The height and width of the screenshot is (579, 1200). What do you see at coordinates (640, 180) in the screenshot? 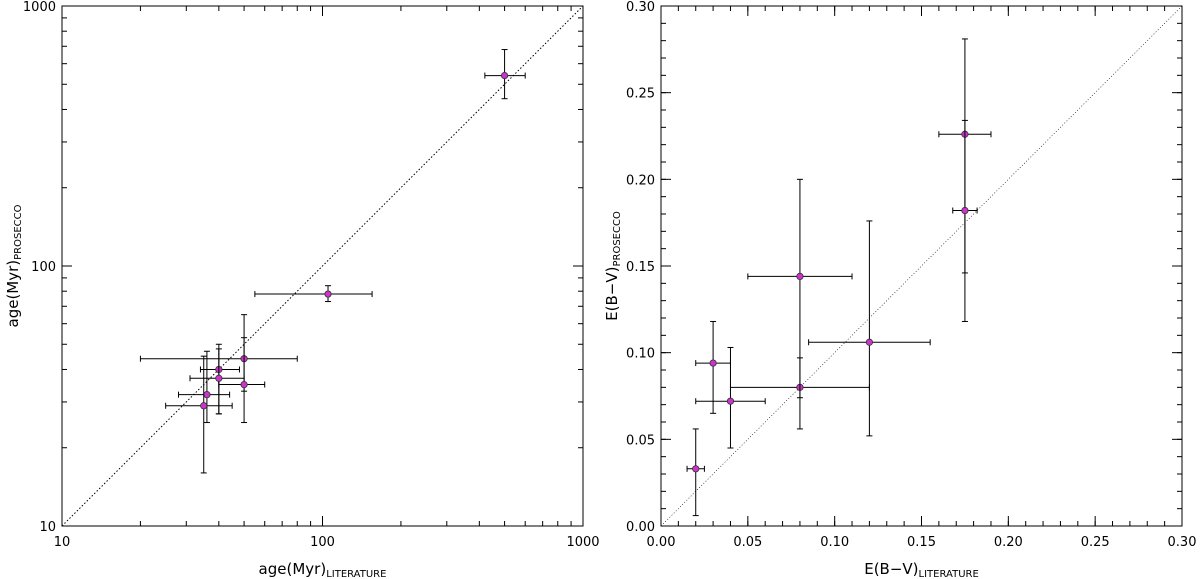
I see `y-tick-label: 0.20` at bounding box center [640, 180].